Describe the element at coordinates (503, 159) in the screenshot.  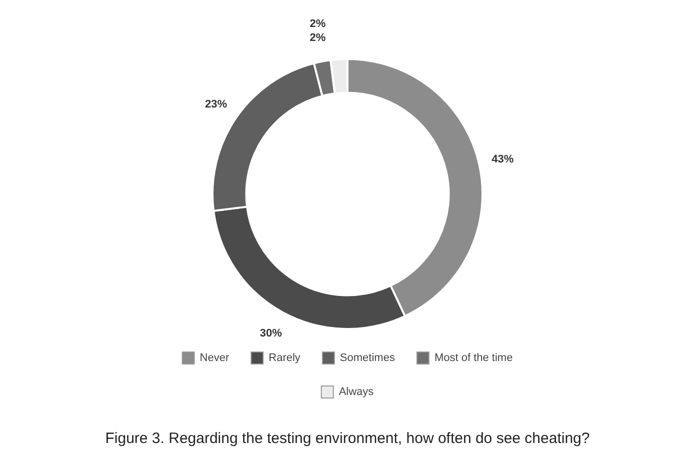
I see `data-label: 43%` at that location.